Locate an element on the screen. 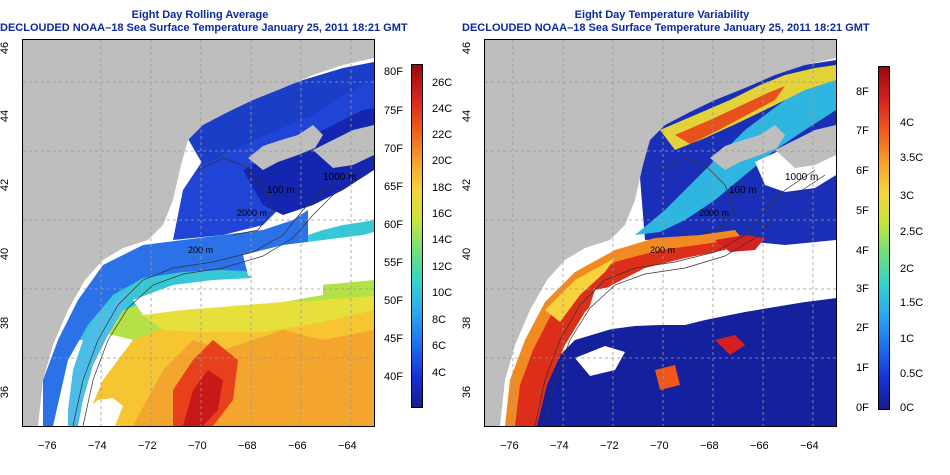 The height and width of the screenshot is (475, 950). left-cbar-c-label: 6C is located at coordinates (439, 346).